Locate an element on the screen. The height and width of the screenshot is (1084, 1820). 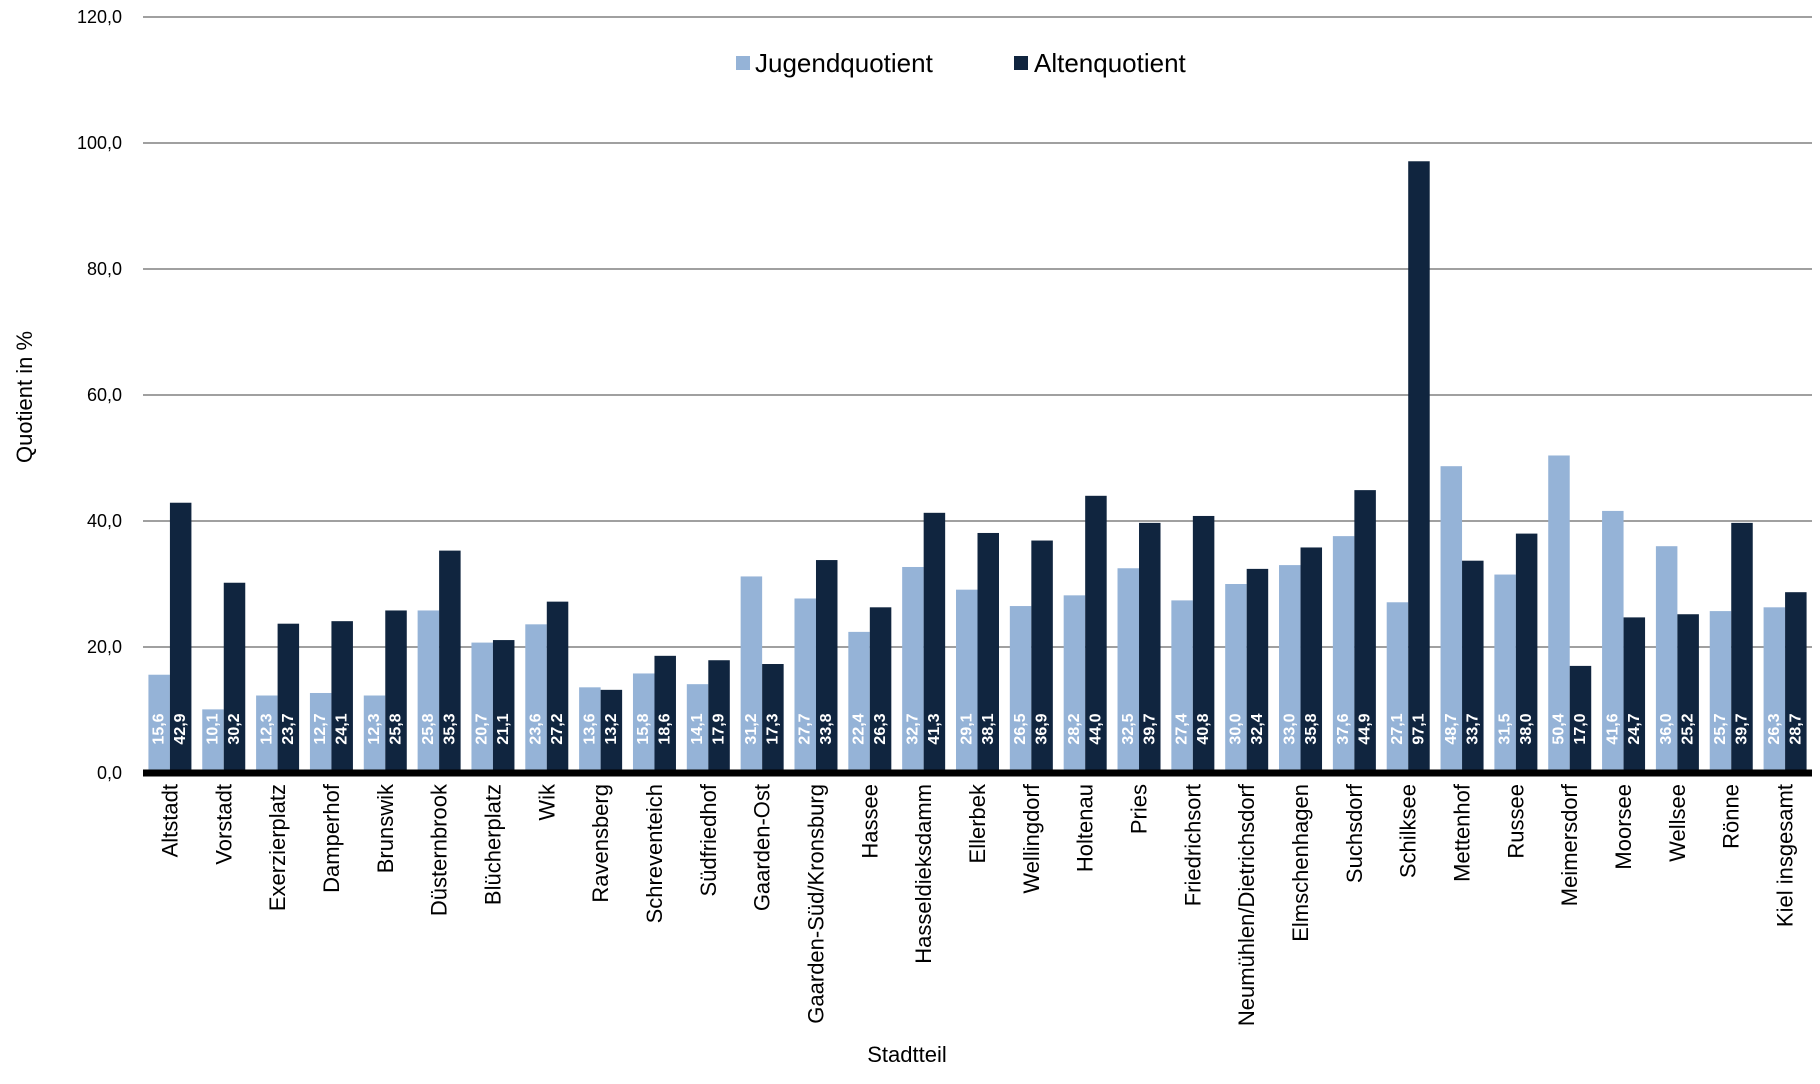
x-tick-label-schreventeich: Schreventeich is located at coordinates (654, 853).